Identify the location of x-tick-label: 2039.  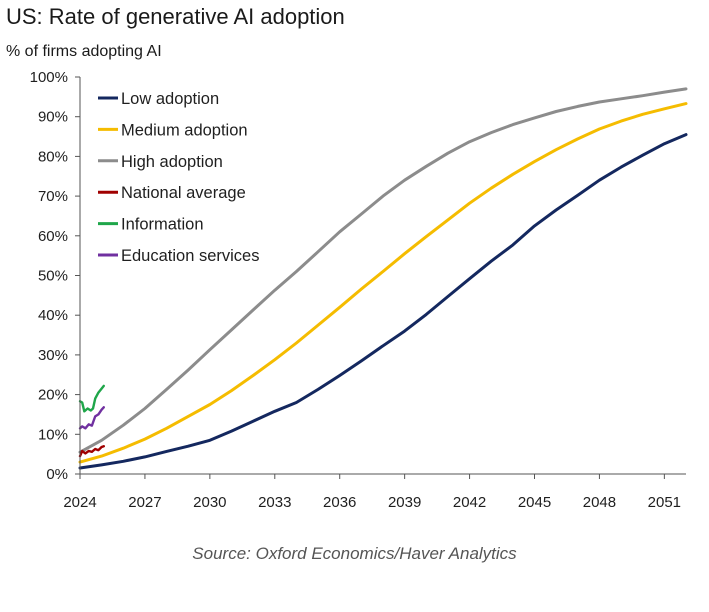
(404, 502).